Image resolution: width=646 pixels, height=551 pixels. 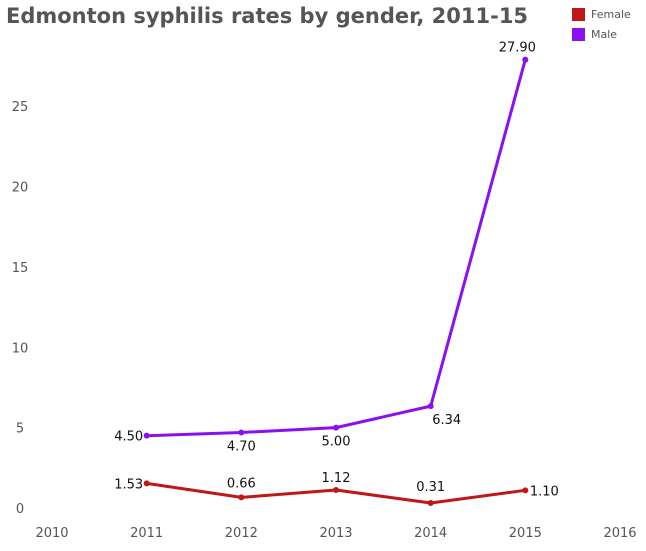 I want to click on data-label-male: 6.34, so click(x=446, y=420).